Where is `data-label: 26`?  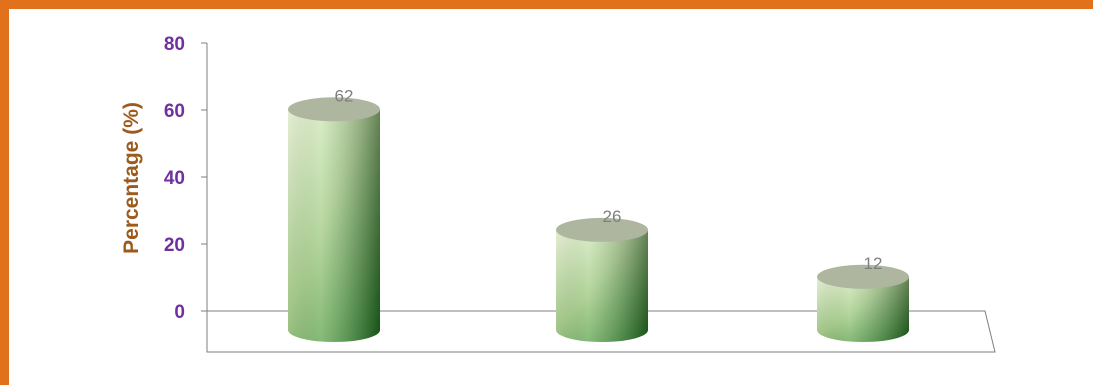 data-label: 26 is located at coordinates (612, 216).